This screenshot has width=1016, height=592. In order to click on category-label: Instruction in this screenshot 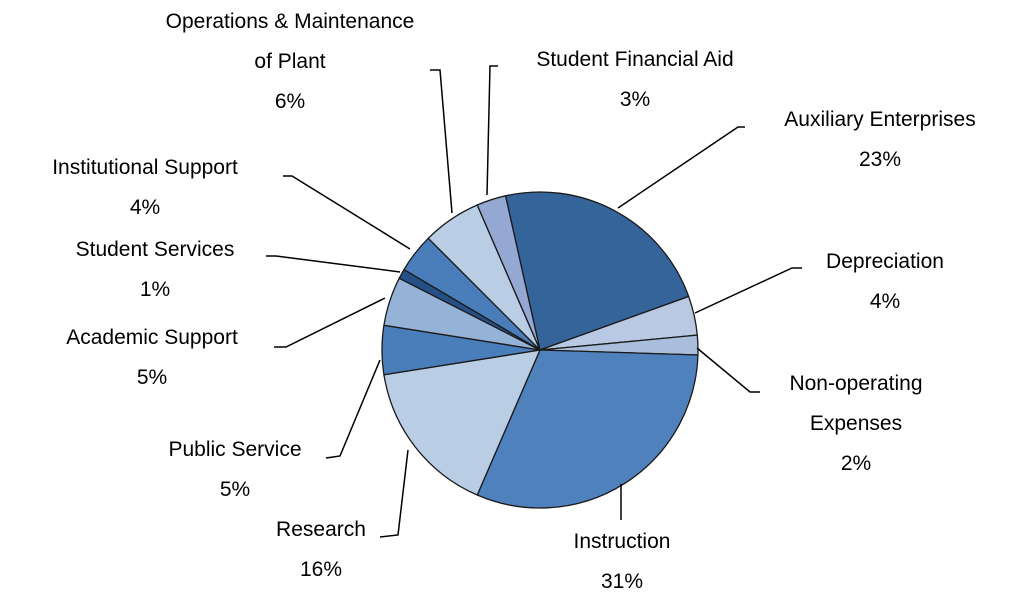, I will do `click(622, 541)`.